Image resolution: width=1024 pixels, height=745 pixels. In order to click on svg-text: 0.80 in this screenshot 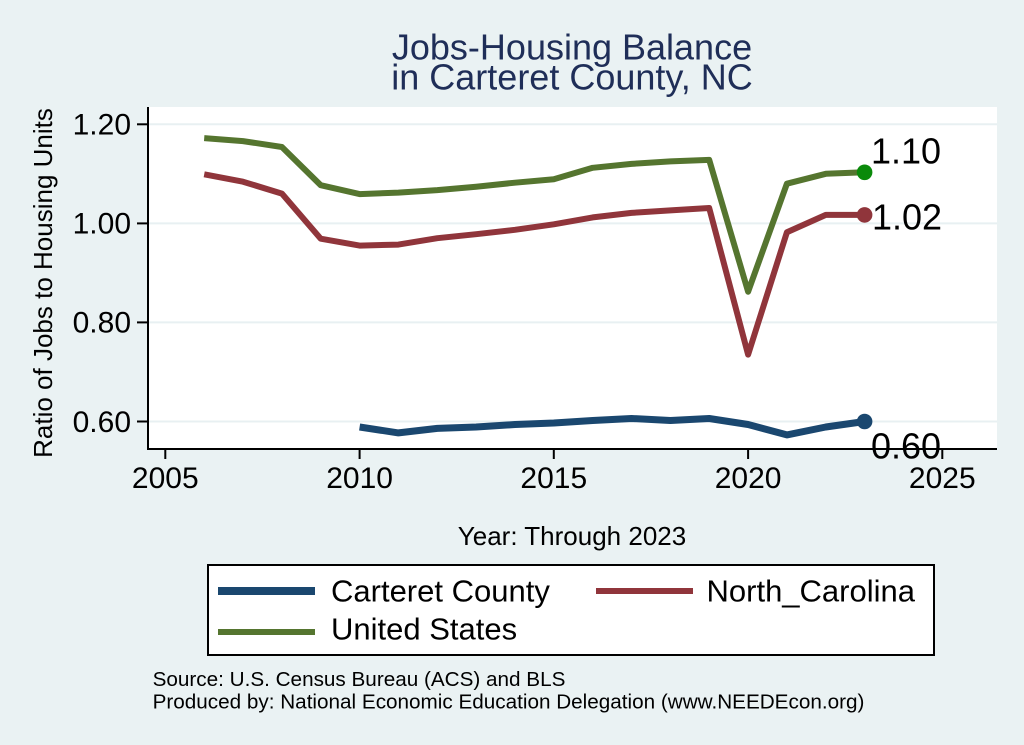, I will do `click(102, 323)`.